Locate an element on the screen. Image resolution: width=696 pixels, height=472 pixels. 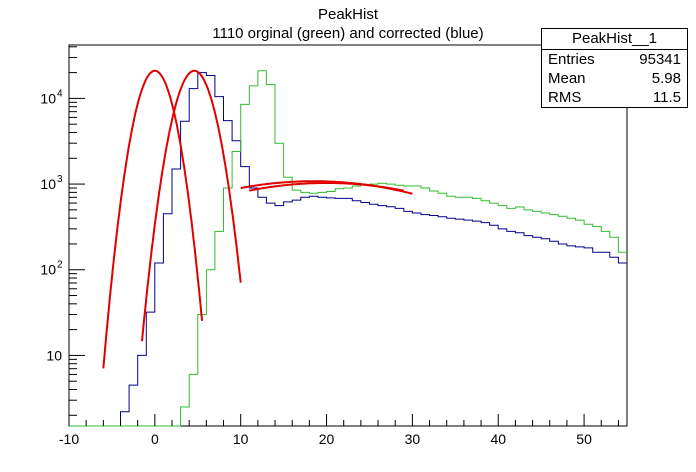
stats-rms-label: RMS is located at coordinates (565, 97).